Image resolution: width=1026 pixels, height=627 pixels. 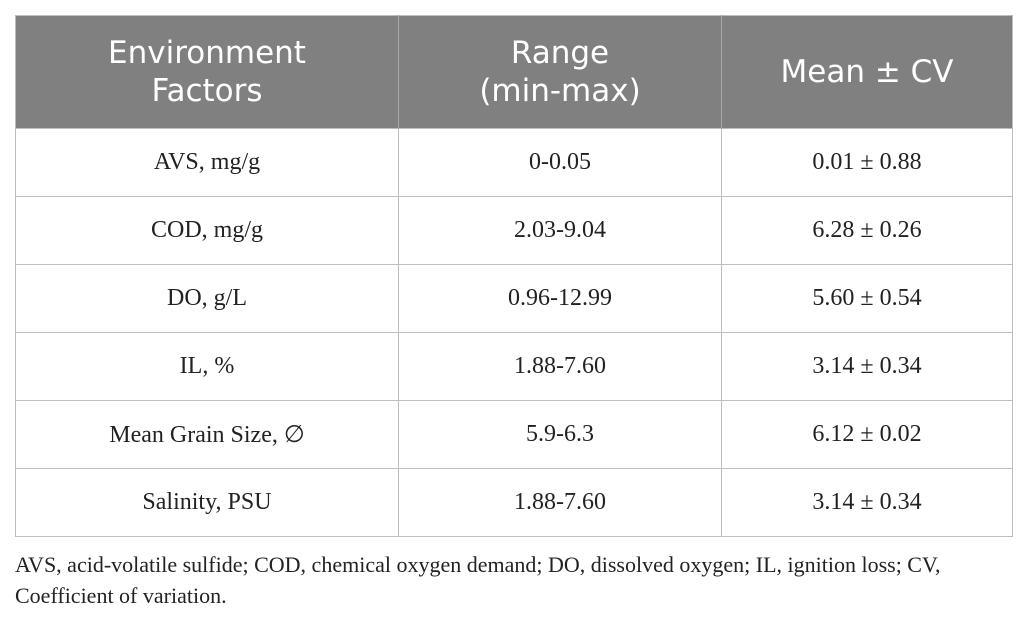 What do you see at coordinates (207, 53) in the screenshot?
I see `header-line: Environment` at bounding box center [207, 53].